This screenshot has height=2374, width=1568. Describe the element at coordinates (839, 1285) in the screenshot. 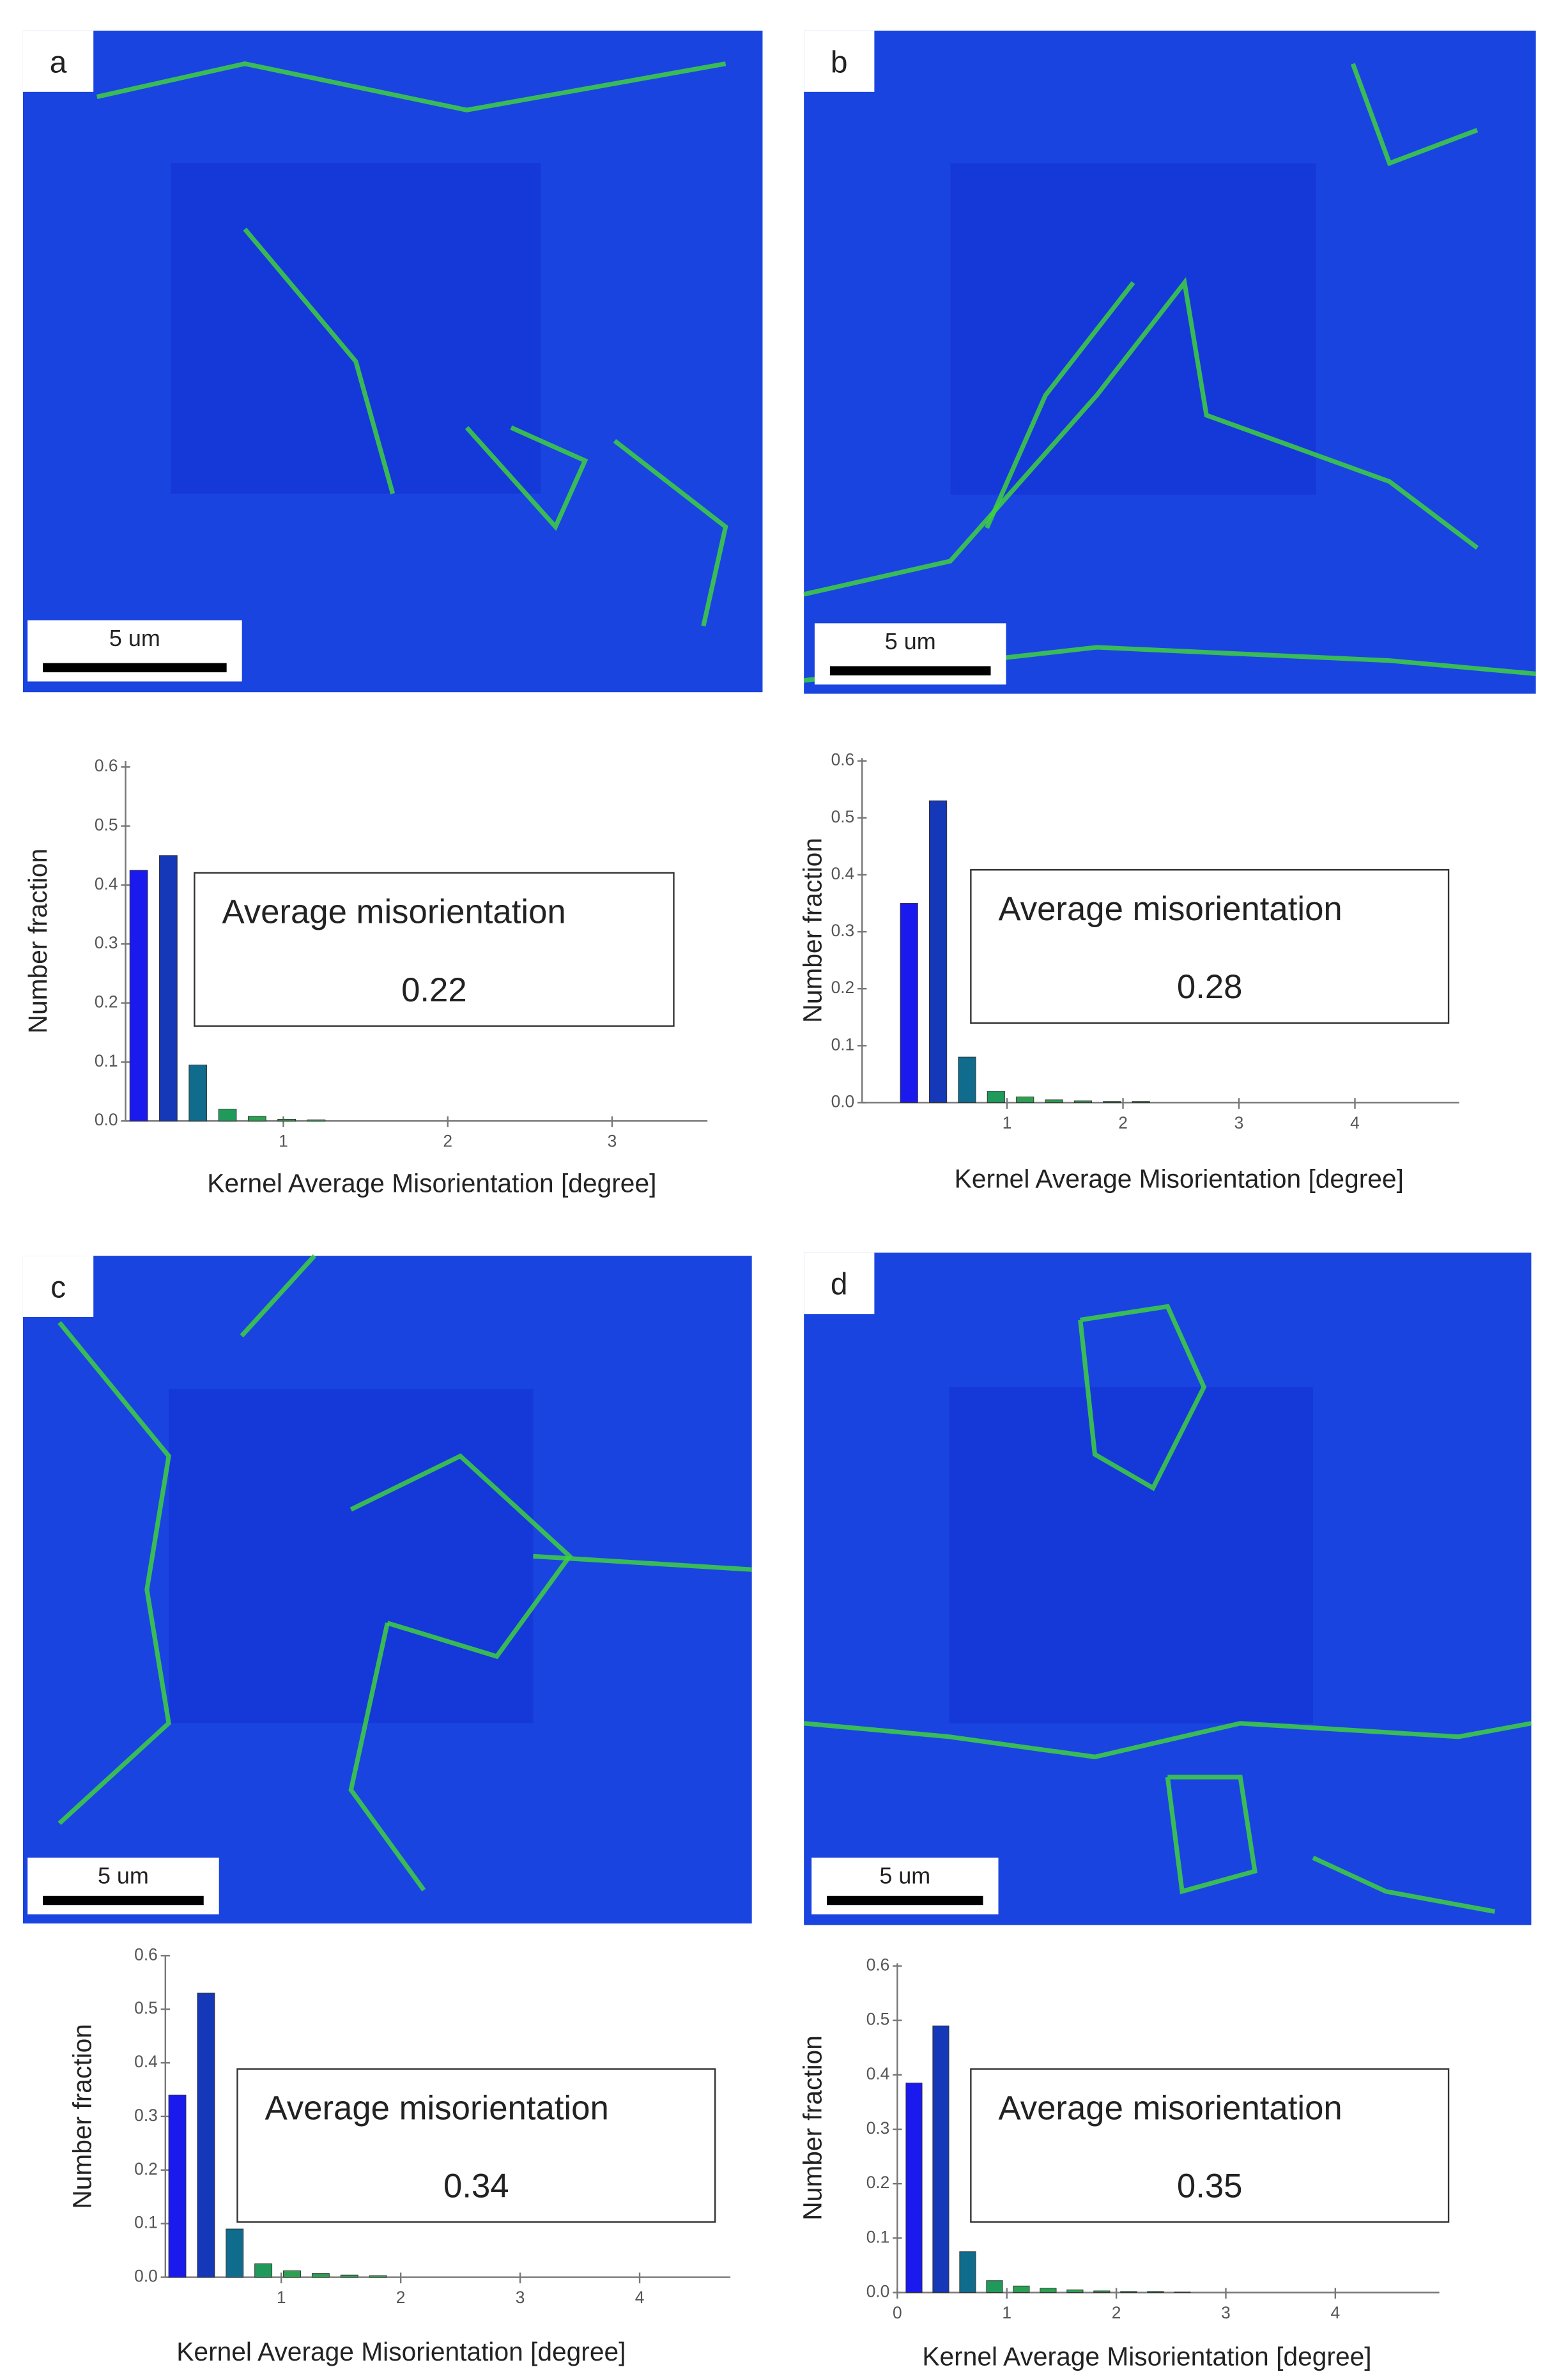

I see `panel-label: d` at that location.